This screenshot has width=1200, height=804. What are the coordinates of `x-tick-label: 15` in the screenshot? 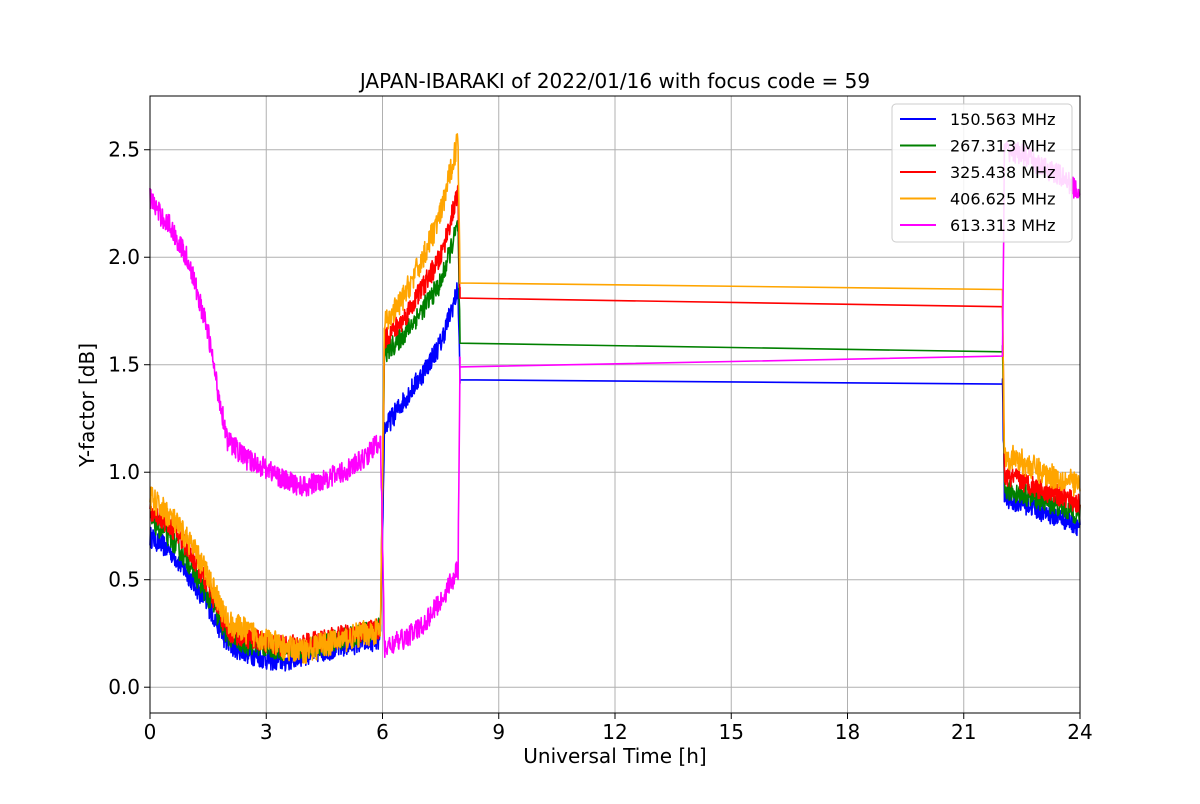 It's located at (731, 732).